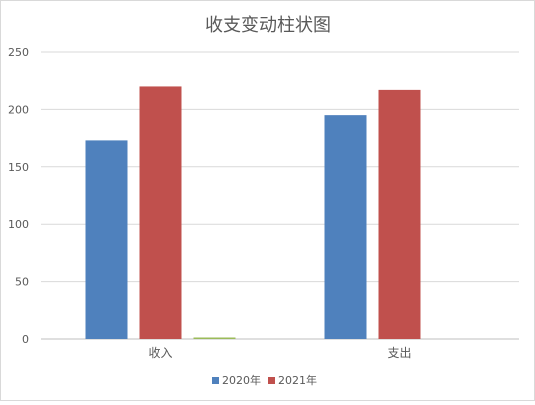 This screenshot has width=535, height=405. What do you see at coordinates (264, 380) in the screenshot?
I see `legend: 2020年 2021年` at bounding box center [264, 380].